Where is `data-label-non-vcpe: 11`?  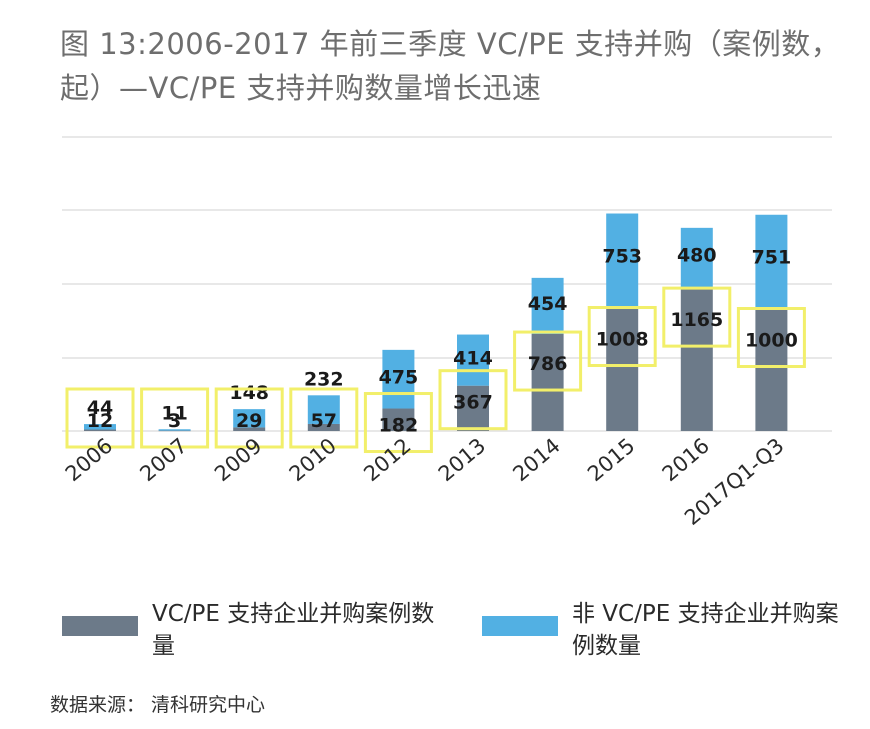
data-label-non-vcpe: 11 is located at coordinates (174, 413).